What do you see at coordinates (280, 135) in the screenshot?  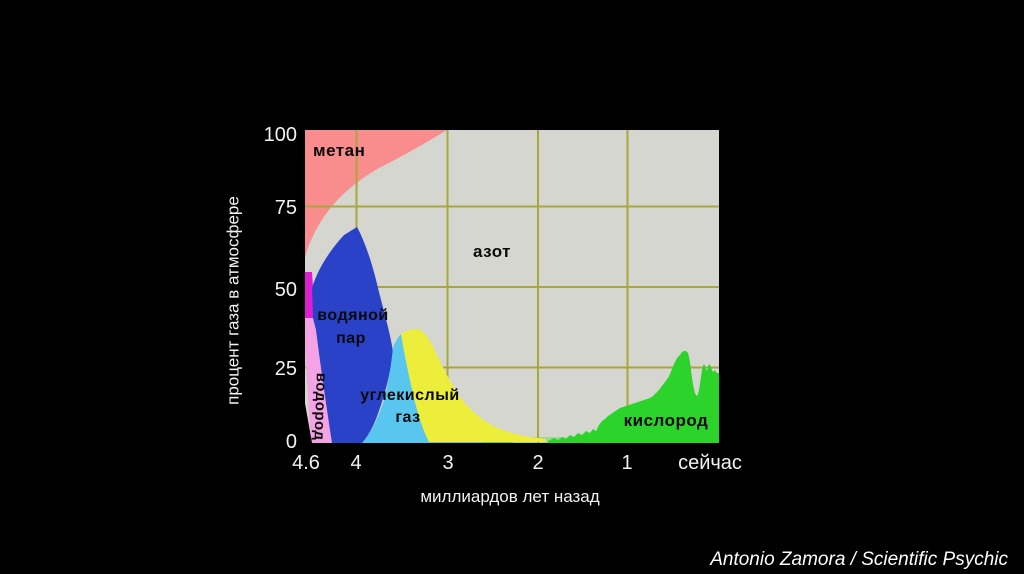 I see `y-tick-100: 100` at bounding box center [280, 135].